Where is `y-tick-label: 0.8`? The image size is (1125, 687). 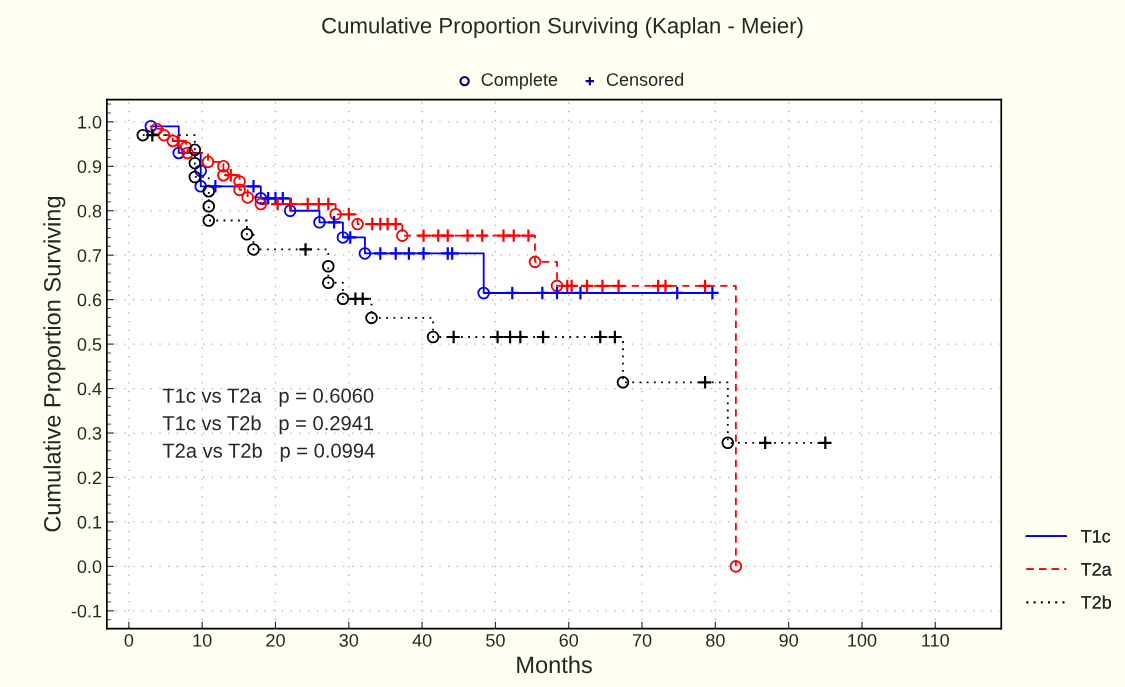
y-tick-label: 0.8 is located at coordinates (89, 211).